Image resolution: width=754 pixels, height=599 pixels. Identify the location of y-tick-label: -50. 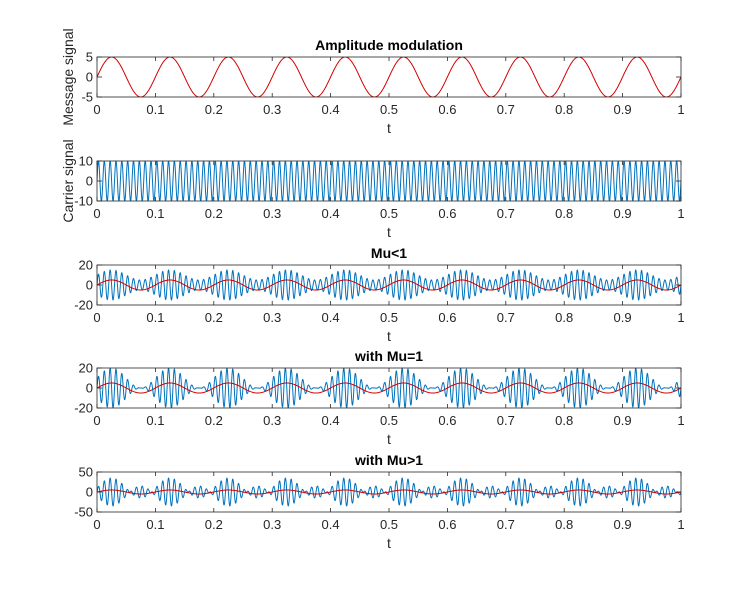
(83, 512).